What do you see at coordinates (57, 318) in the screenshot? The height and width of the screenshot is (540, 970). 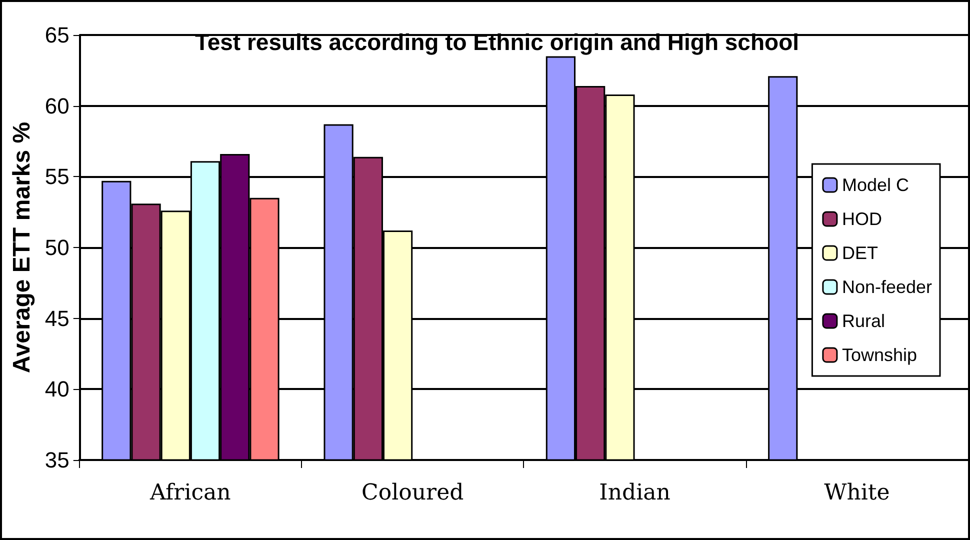 I see `y-tick-label: 45` at bounding box center [57, 318].